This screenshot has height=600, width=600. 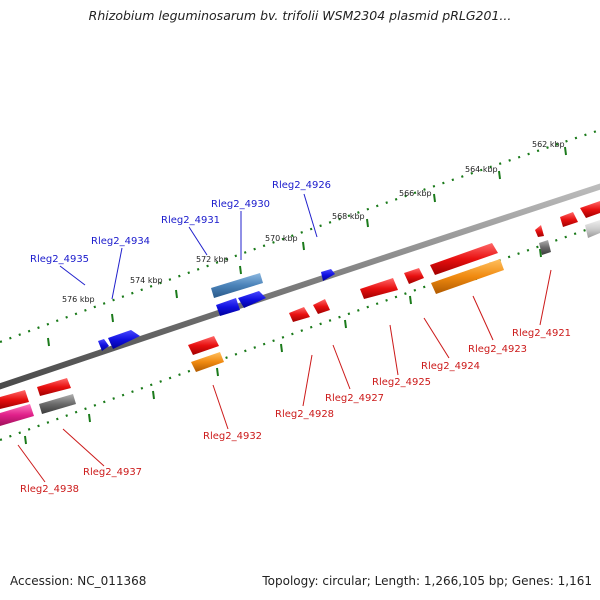 I want to click on gene-rleg2-4921d, so click(x=539, y=231).